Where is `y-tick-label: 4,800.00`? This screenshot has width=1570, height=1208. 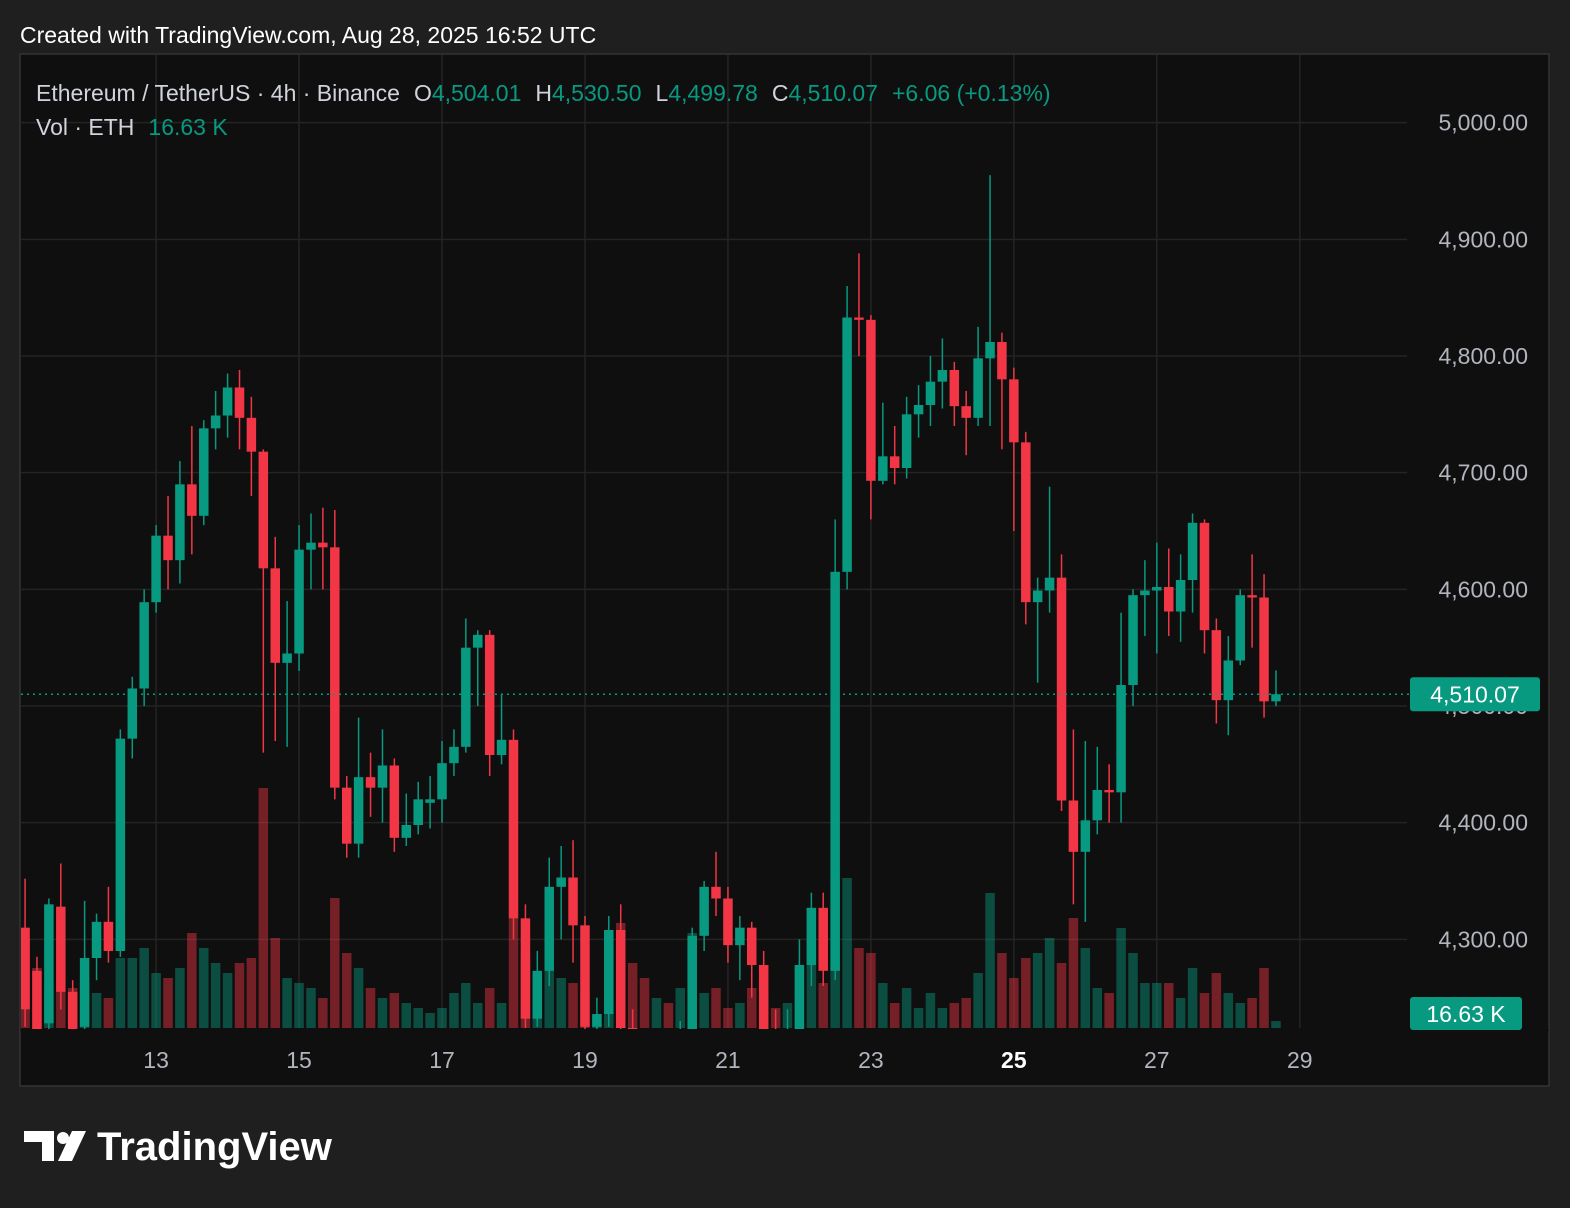
y-tick-label: 4,800.00 is located at coordinates (1483, 356).